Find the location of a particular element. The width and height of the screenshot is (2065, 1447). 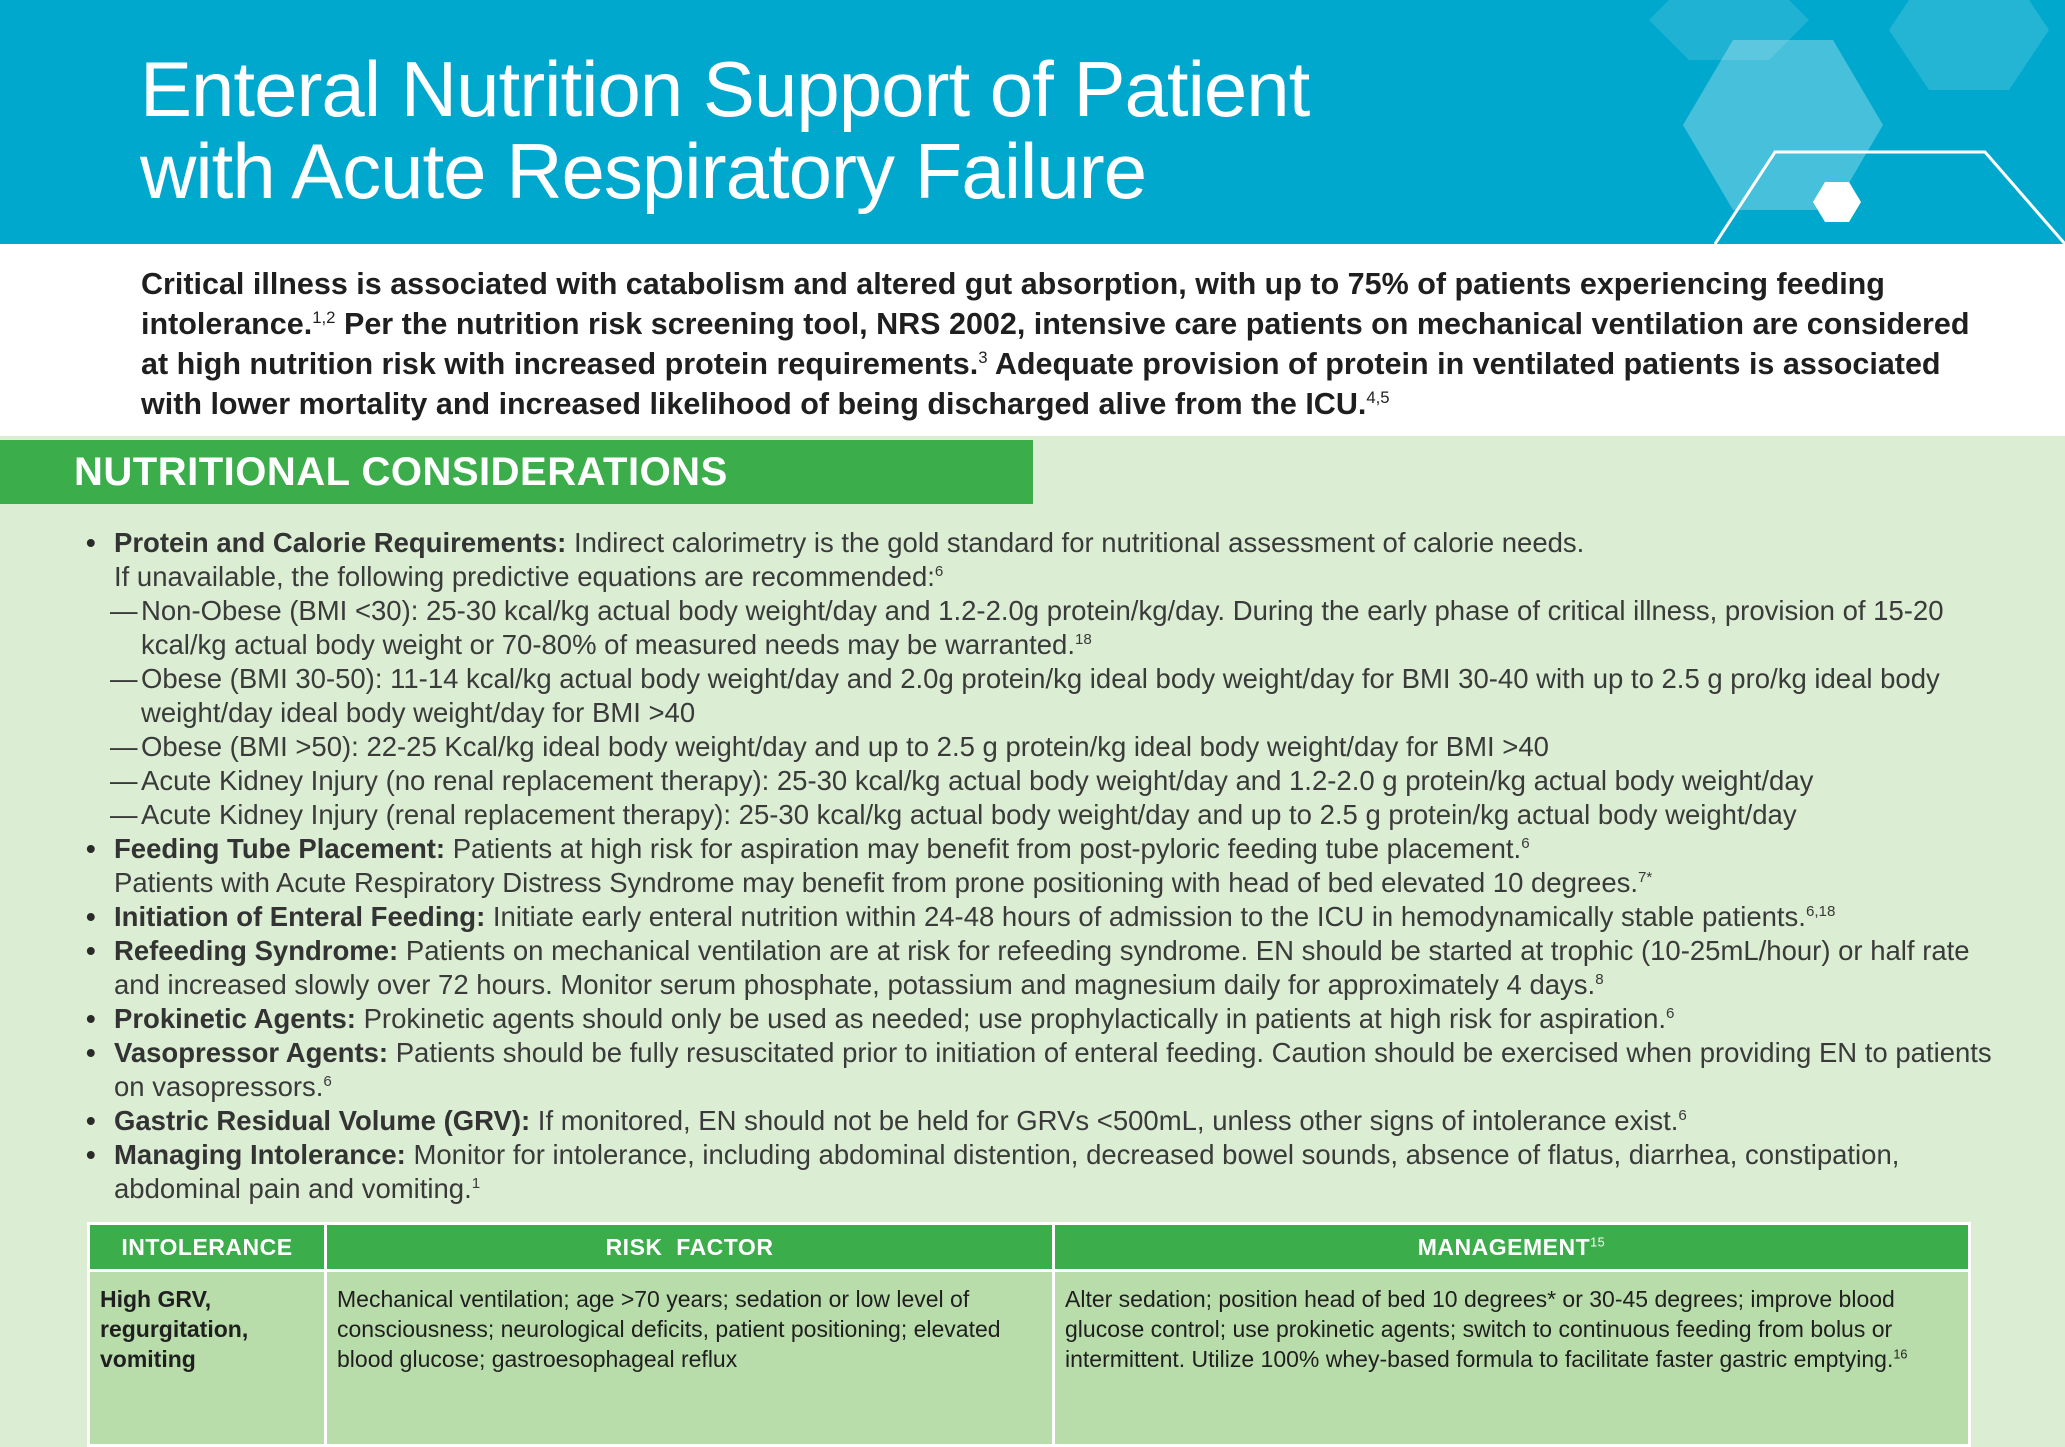

intro-ref-2: 3 is located at coordinates (983, 357).